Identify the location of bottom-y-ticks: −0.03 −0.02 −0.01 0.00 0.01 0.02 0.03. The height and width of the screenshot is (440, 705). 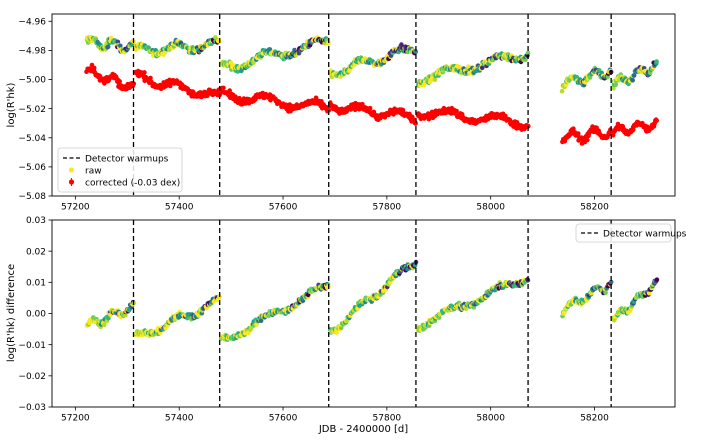
(35, 314).